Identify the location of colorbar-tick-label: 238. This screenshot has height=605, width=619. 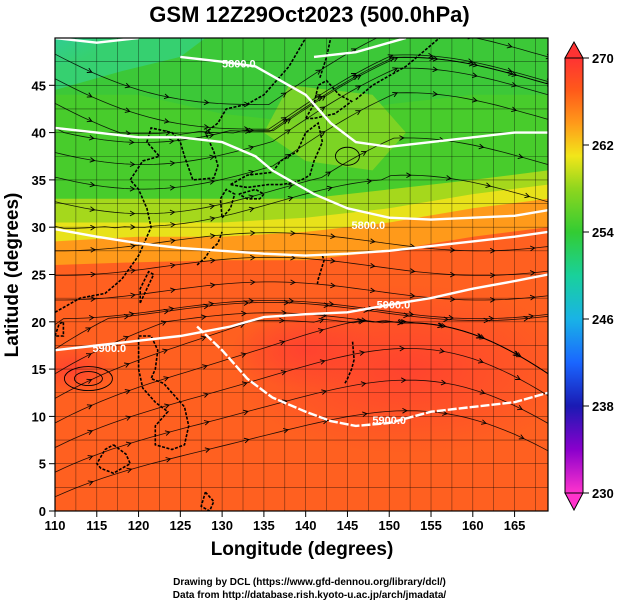
(603, 406).